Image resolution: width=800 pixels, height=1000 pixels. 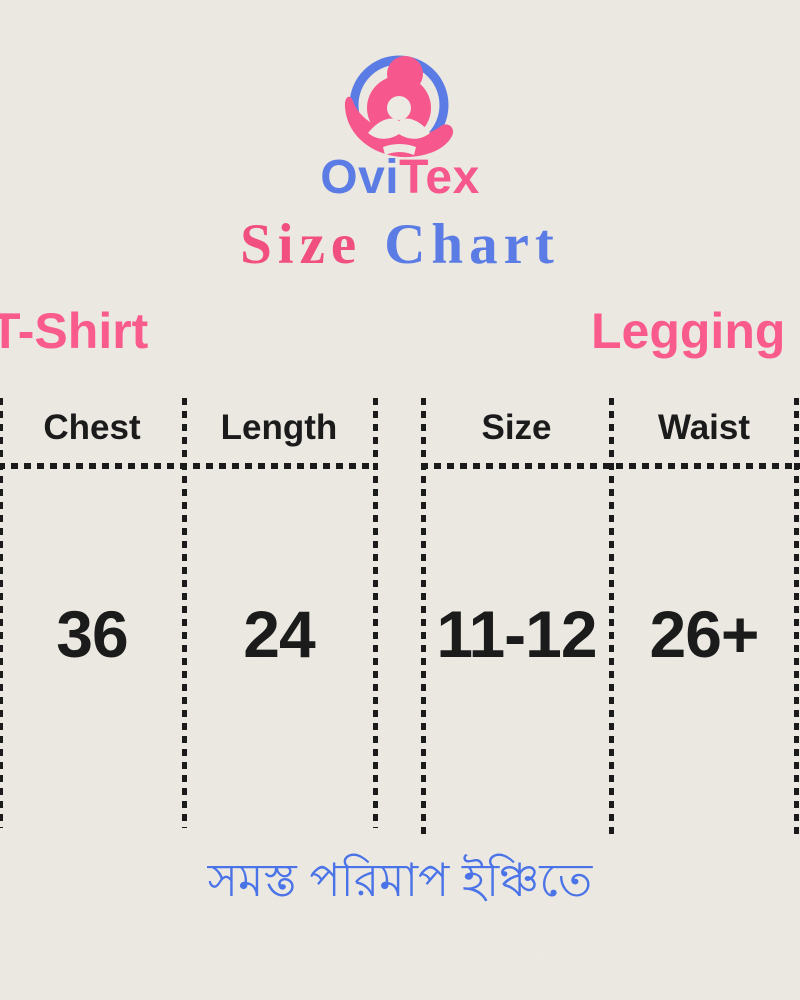 I want to click on measurement-unit-note: সমস্ত পরিমাপ ইঞ্চিতে, so click(x=400, y=880).